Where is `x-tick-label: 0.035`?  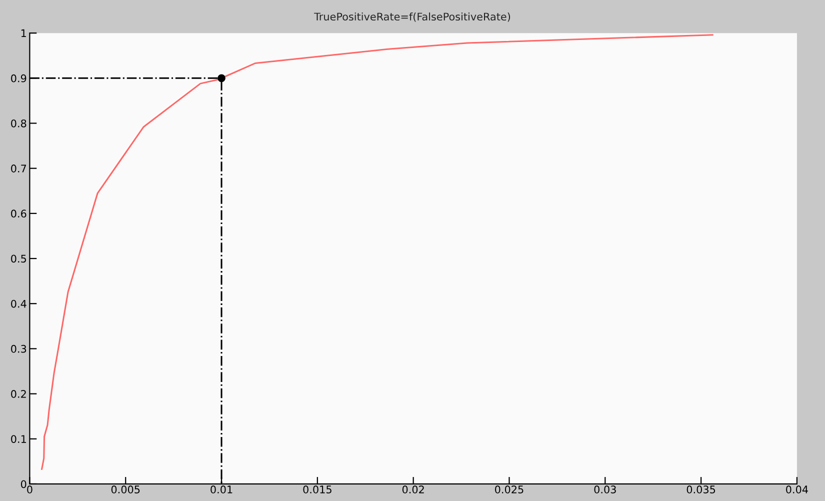
x-tick-label: 0.035 is located at coordinates (701, 490).